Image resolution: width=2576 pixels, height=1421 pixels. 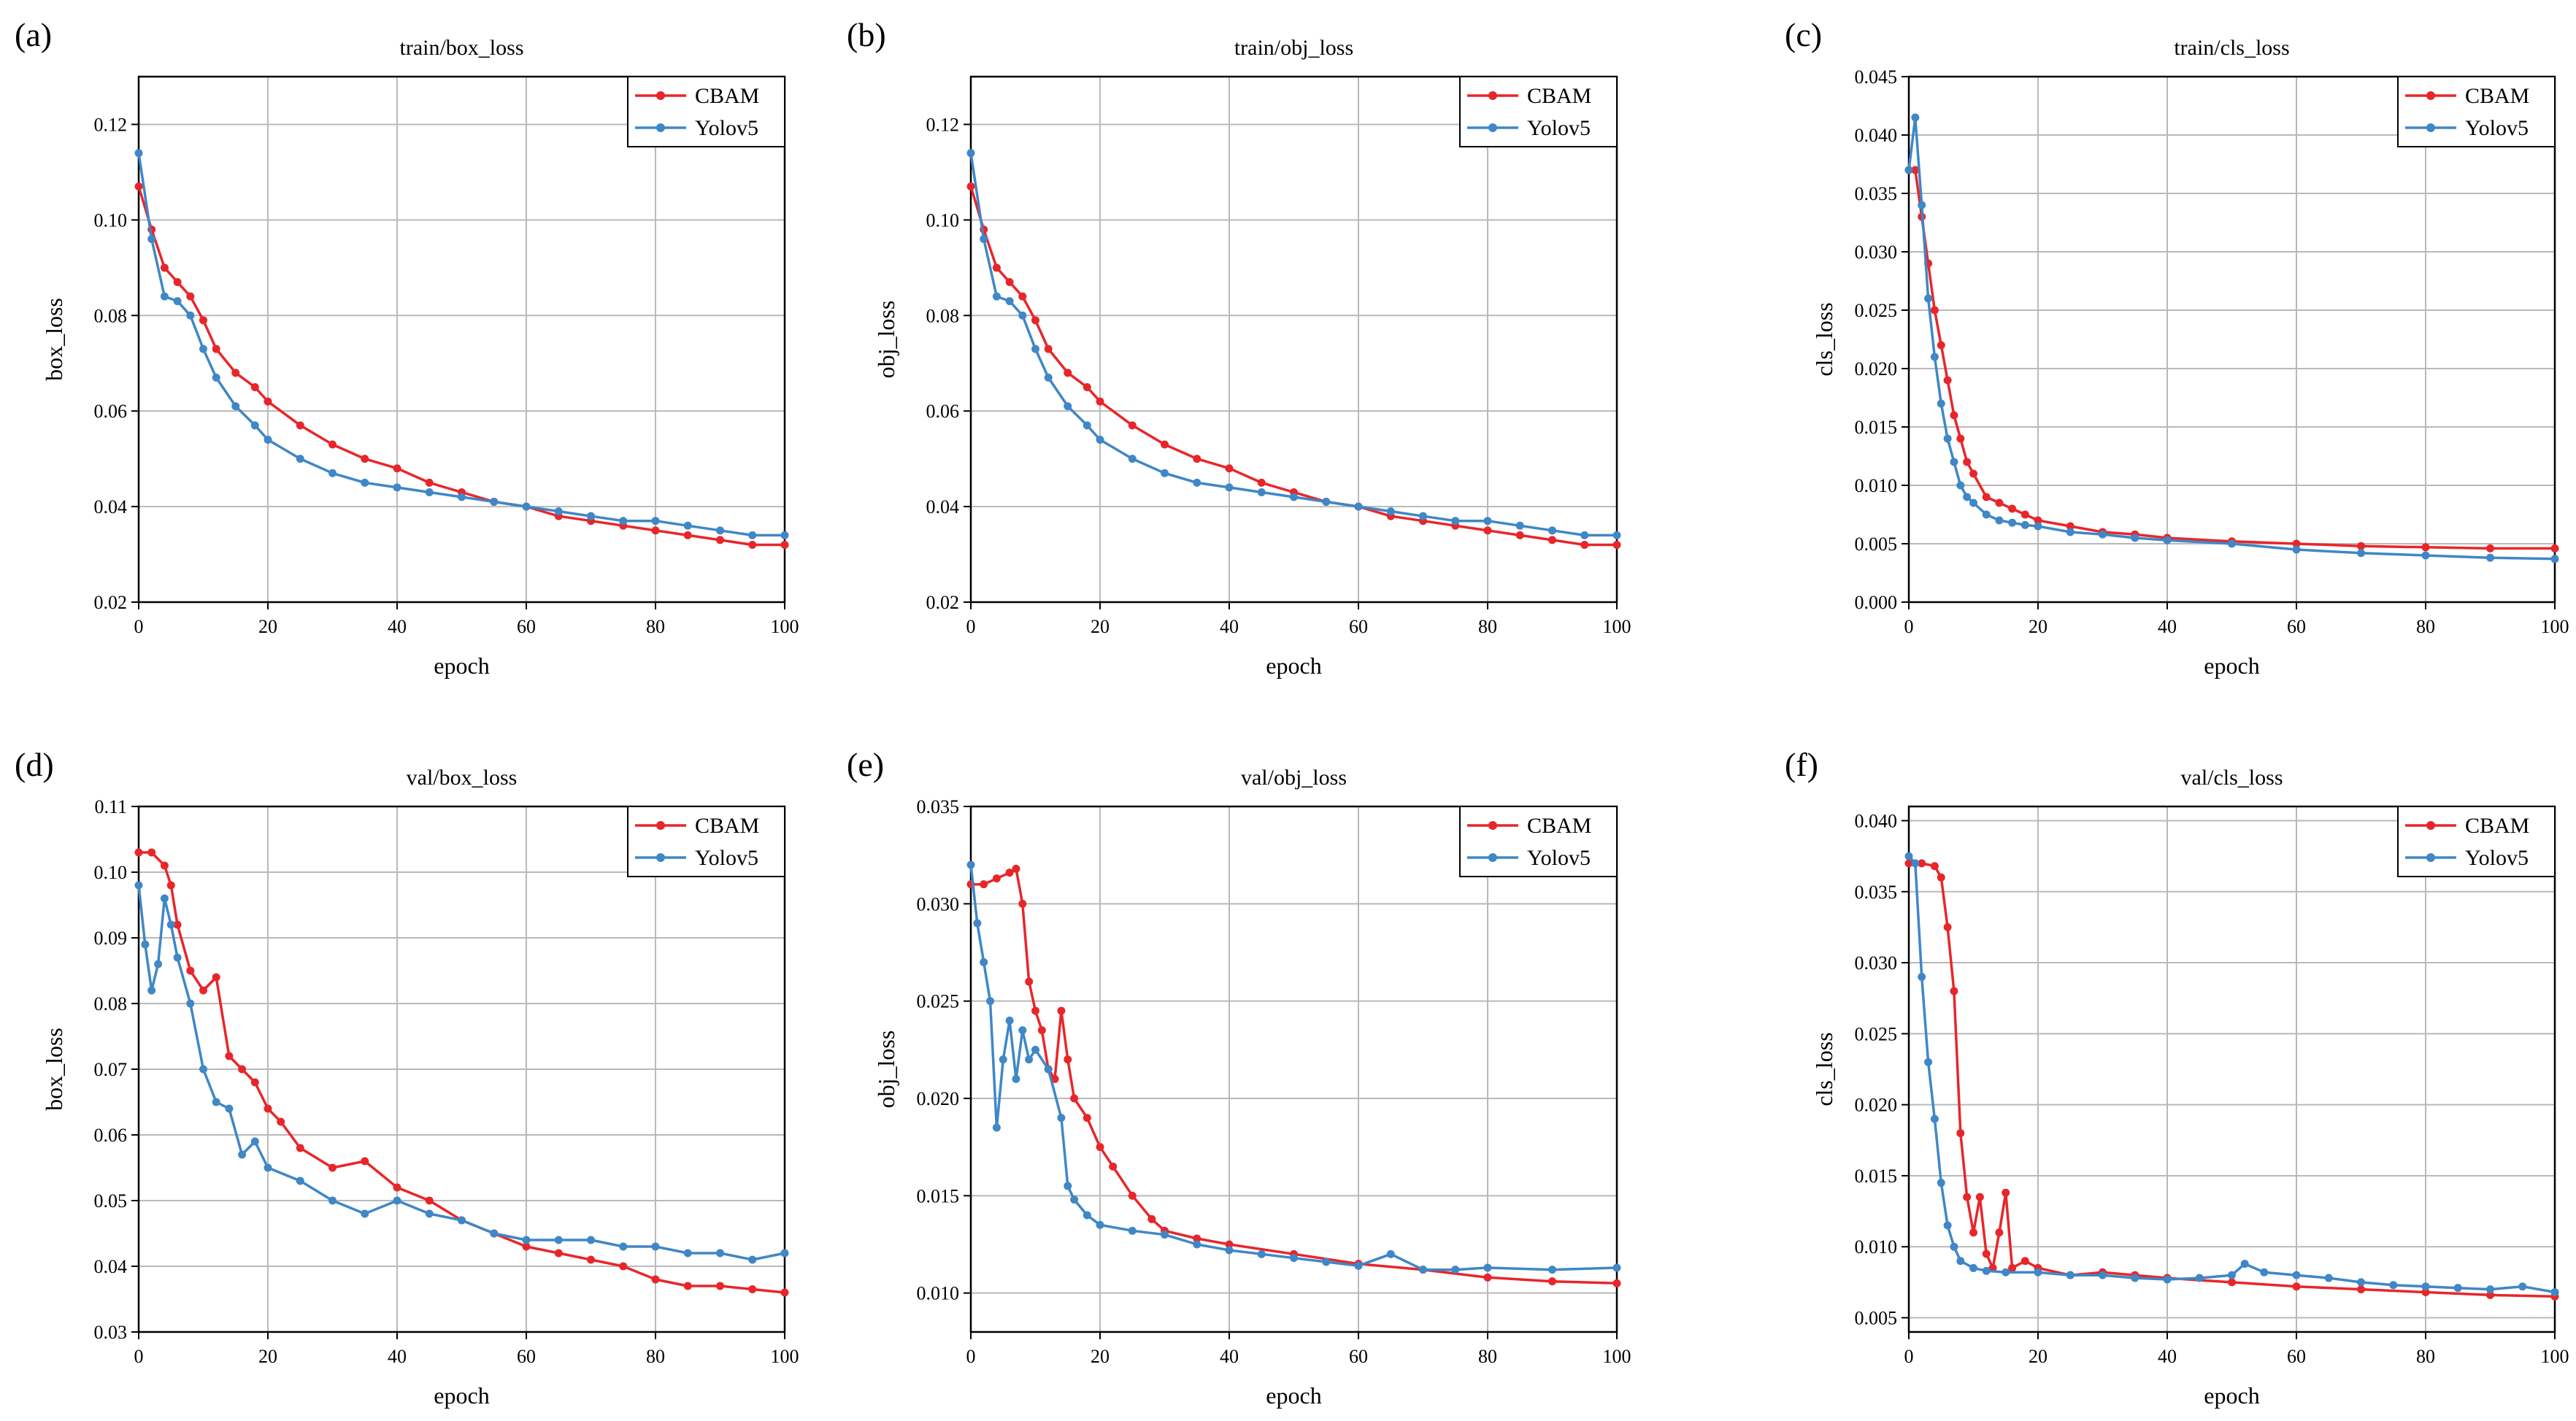 What do you see at coordinates (526, 1356) in the screenshot?
I see `x-tick-label: 60` at bounding box center [526, 1356].